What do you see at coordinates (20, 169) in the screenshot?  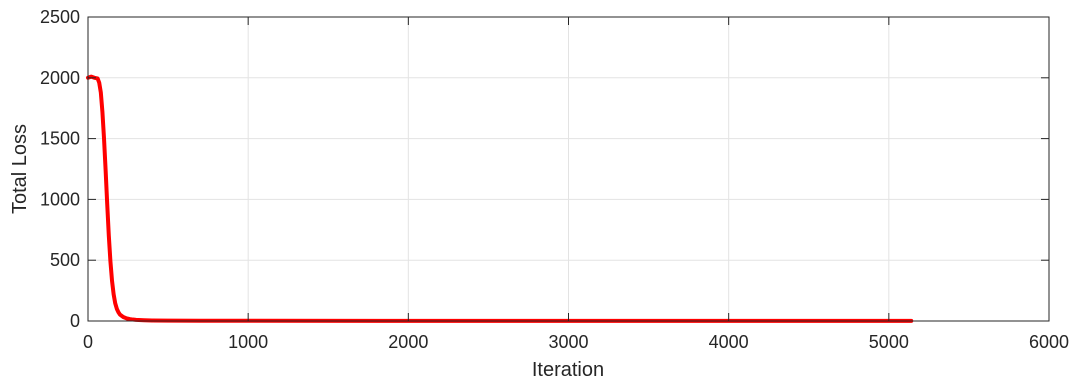 I see `y-axis-title: Total Loss` at bounding box center [20, 169].